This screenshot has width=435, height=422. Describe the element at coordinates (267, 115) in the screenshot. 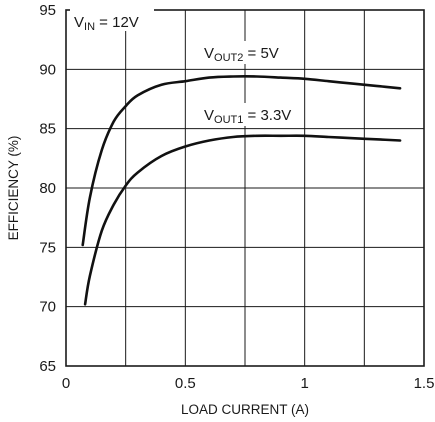

I see `series-label-vout1-suffix: = 3.3V` at that location.